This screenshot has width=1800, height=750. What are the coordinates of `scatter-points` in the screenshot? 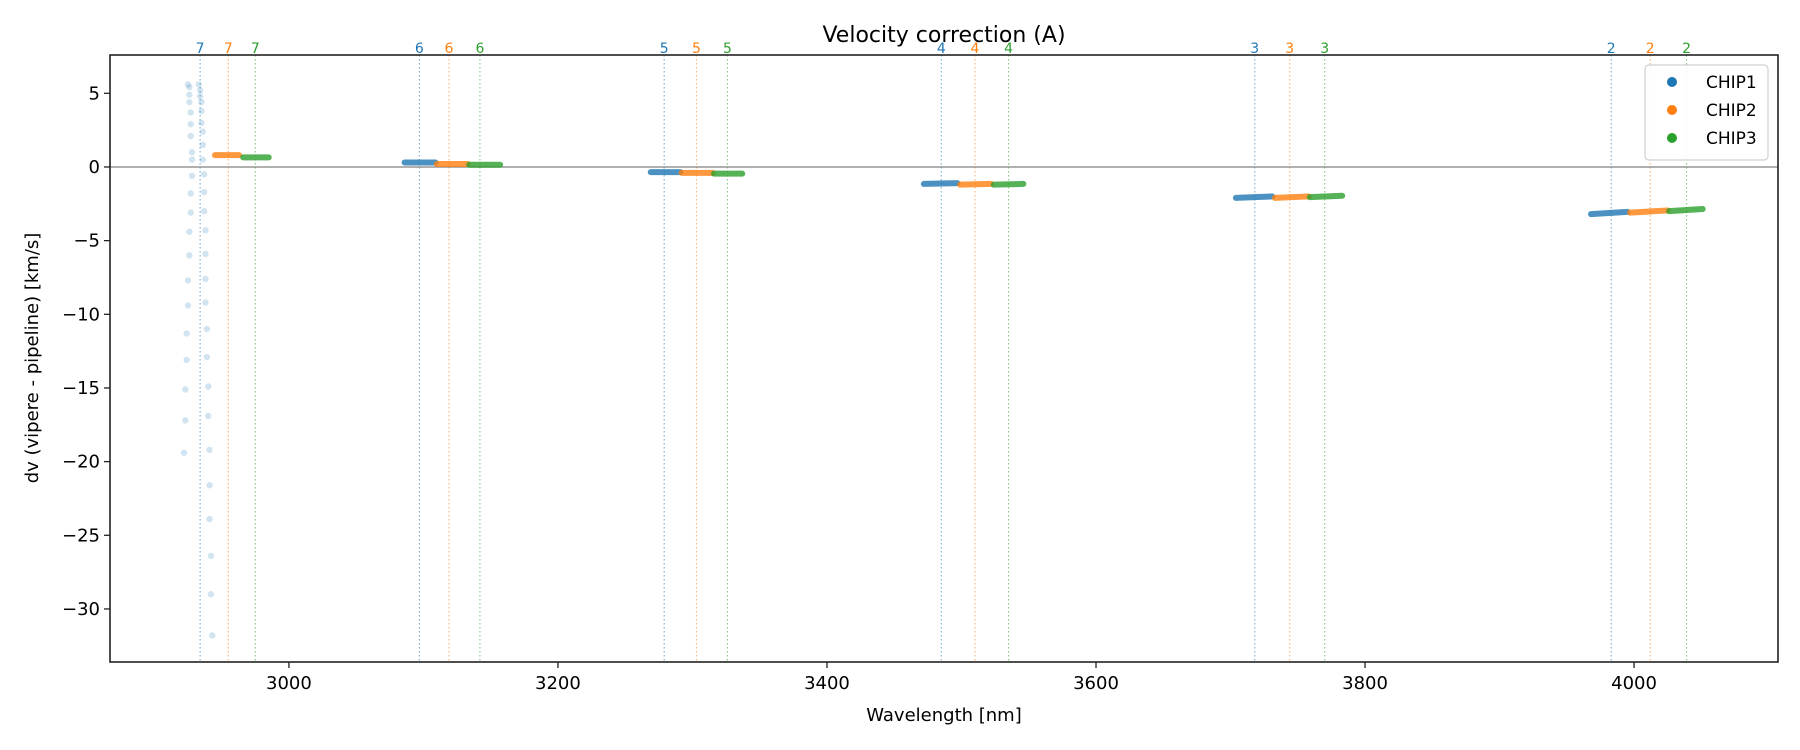 It's located at (198, 360).